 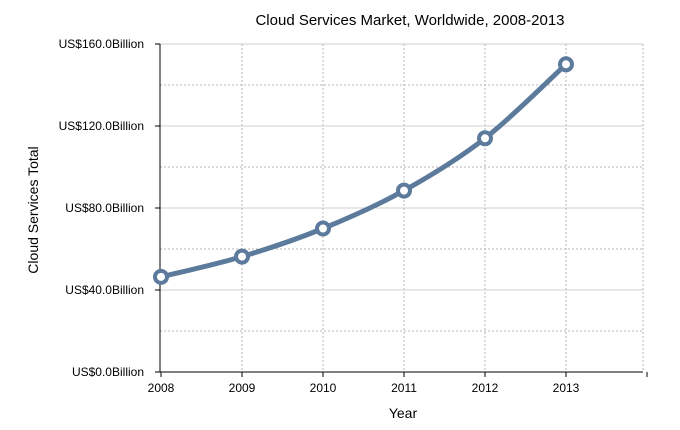 I want to click on x-tick-labels: 2008 2009 2010 2011 2012 2013, so click(x=364, y=388).